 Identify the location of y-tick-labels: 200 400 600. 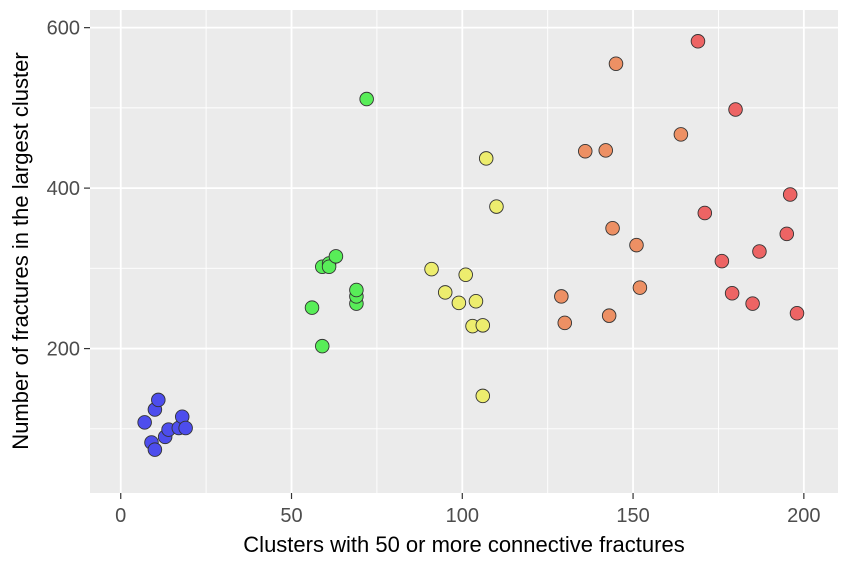
(63, 189).